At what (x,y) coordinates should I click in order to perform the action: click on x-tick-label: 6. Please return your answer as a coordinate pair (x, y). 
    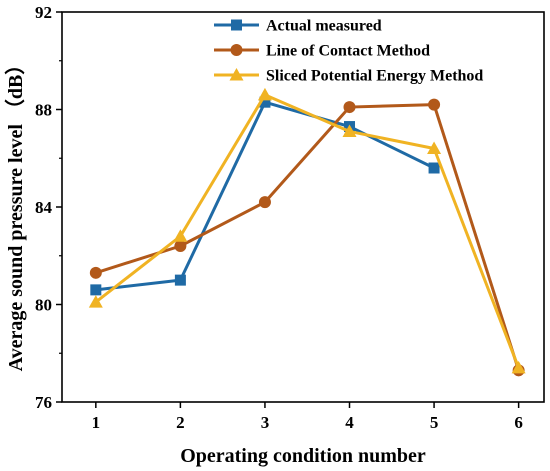
    Looking at the image, I should click on (518, 422).